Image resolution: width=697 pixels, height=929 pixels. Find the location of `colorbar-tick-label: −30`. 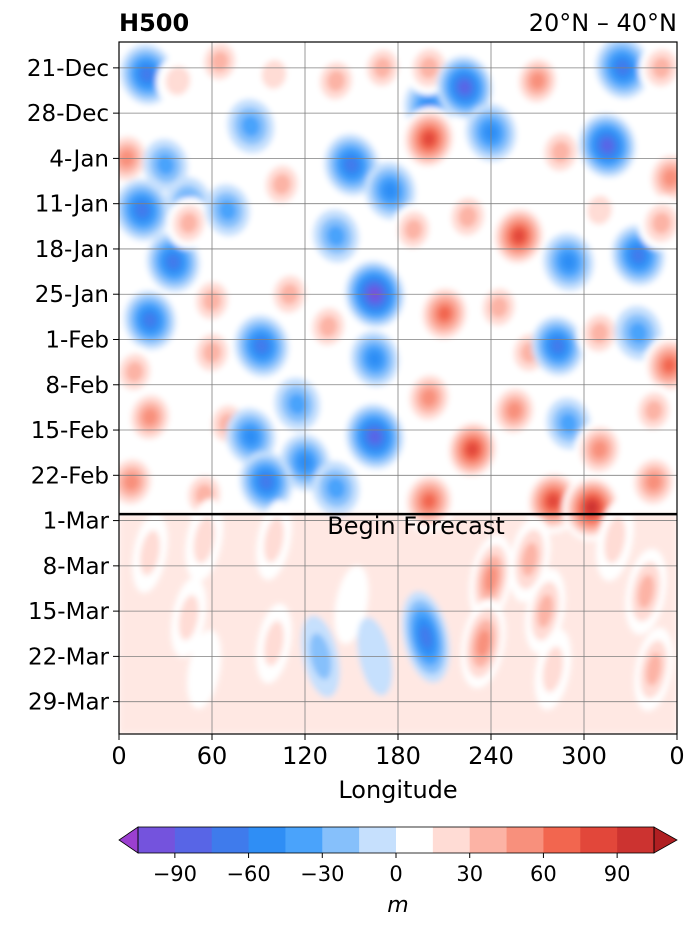

colorbar-tick-label: −30 is located at coordinates (322, 874).